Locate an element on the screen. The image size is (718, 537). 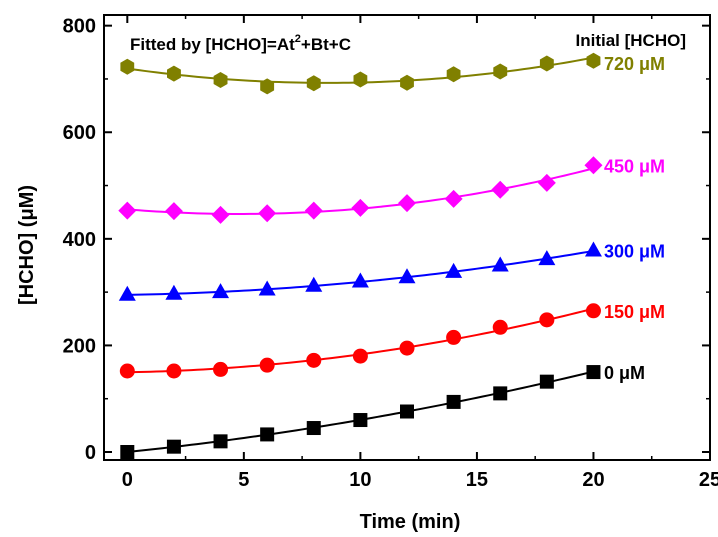
series-label: 0 μM is located at coordinates (624, 373).